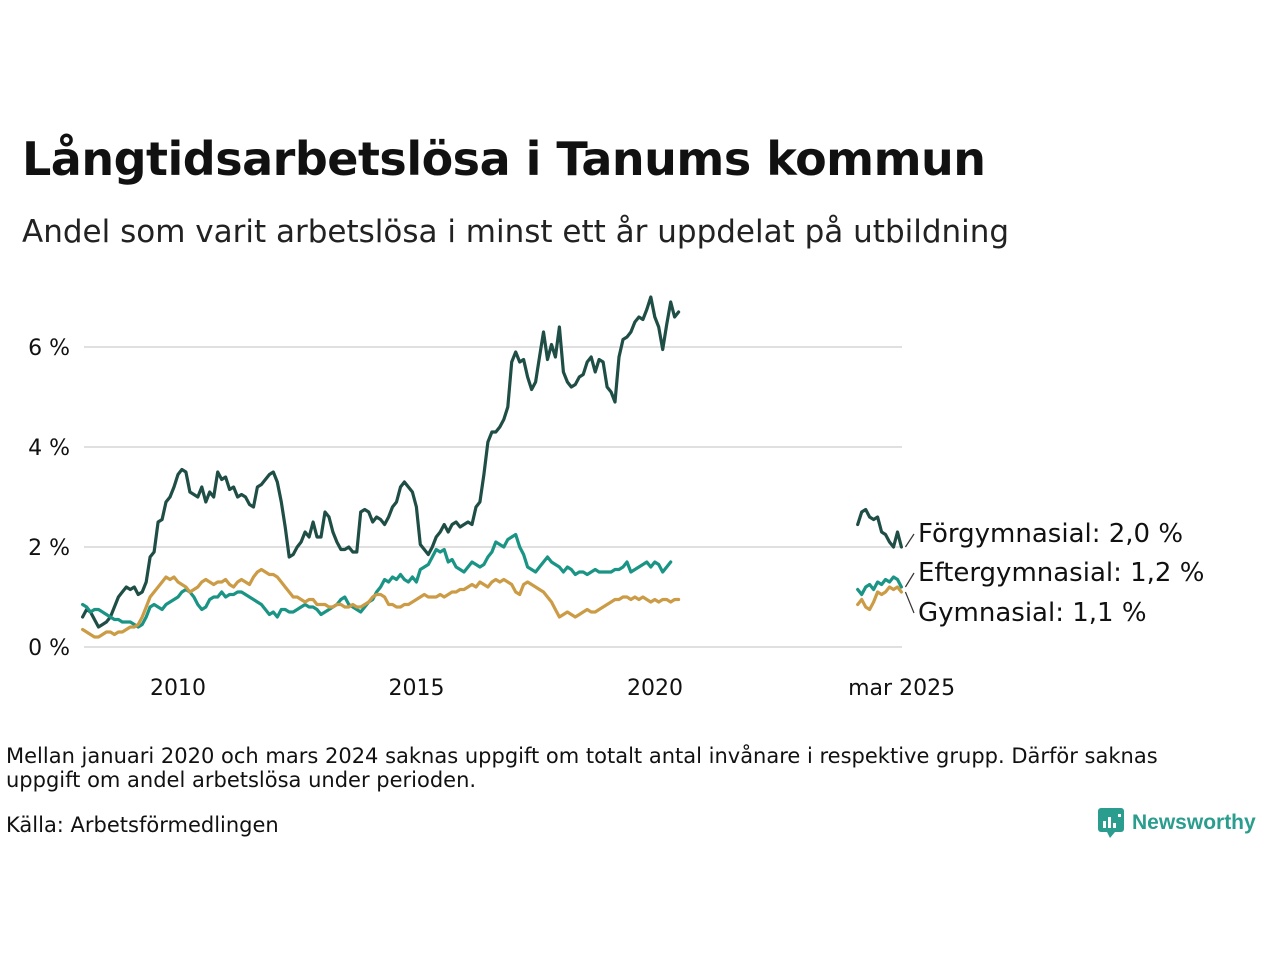 The image size is (1280, 960). What do you see at coordinates (1194, 822) in the screenshot?
I see `brand-name: Newsworthy` at bounding box center [1194, 822].